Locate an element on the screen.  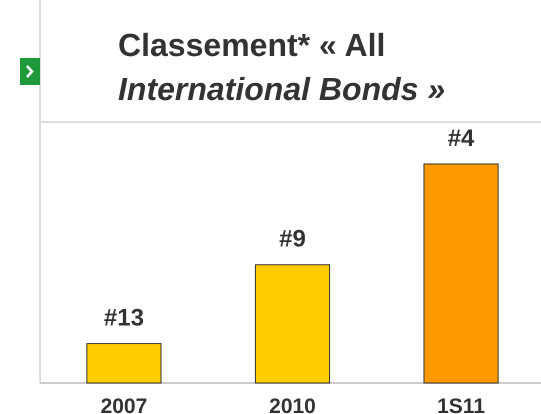
annotation: #9 is located at coordinates (292, 239).